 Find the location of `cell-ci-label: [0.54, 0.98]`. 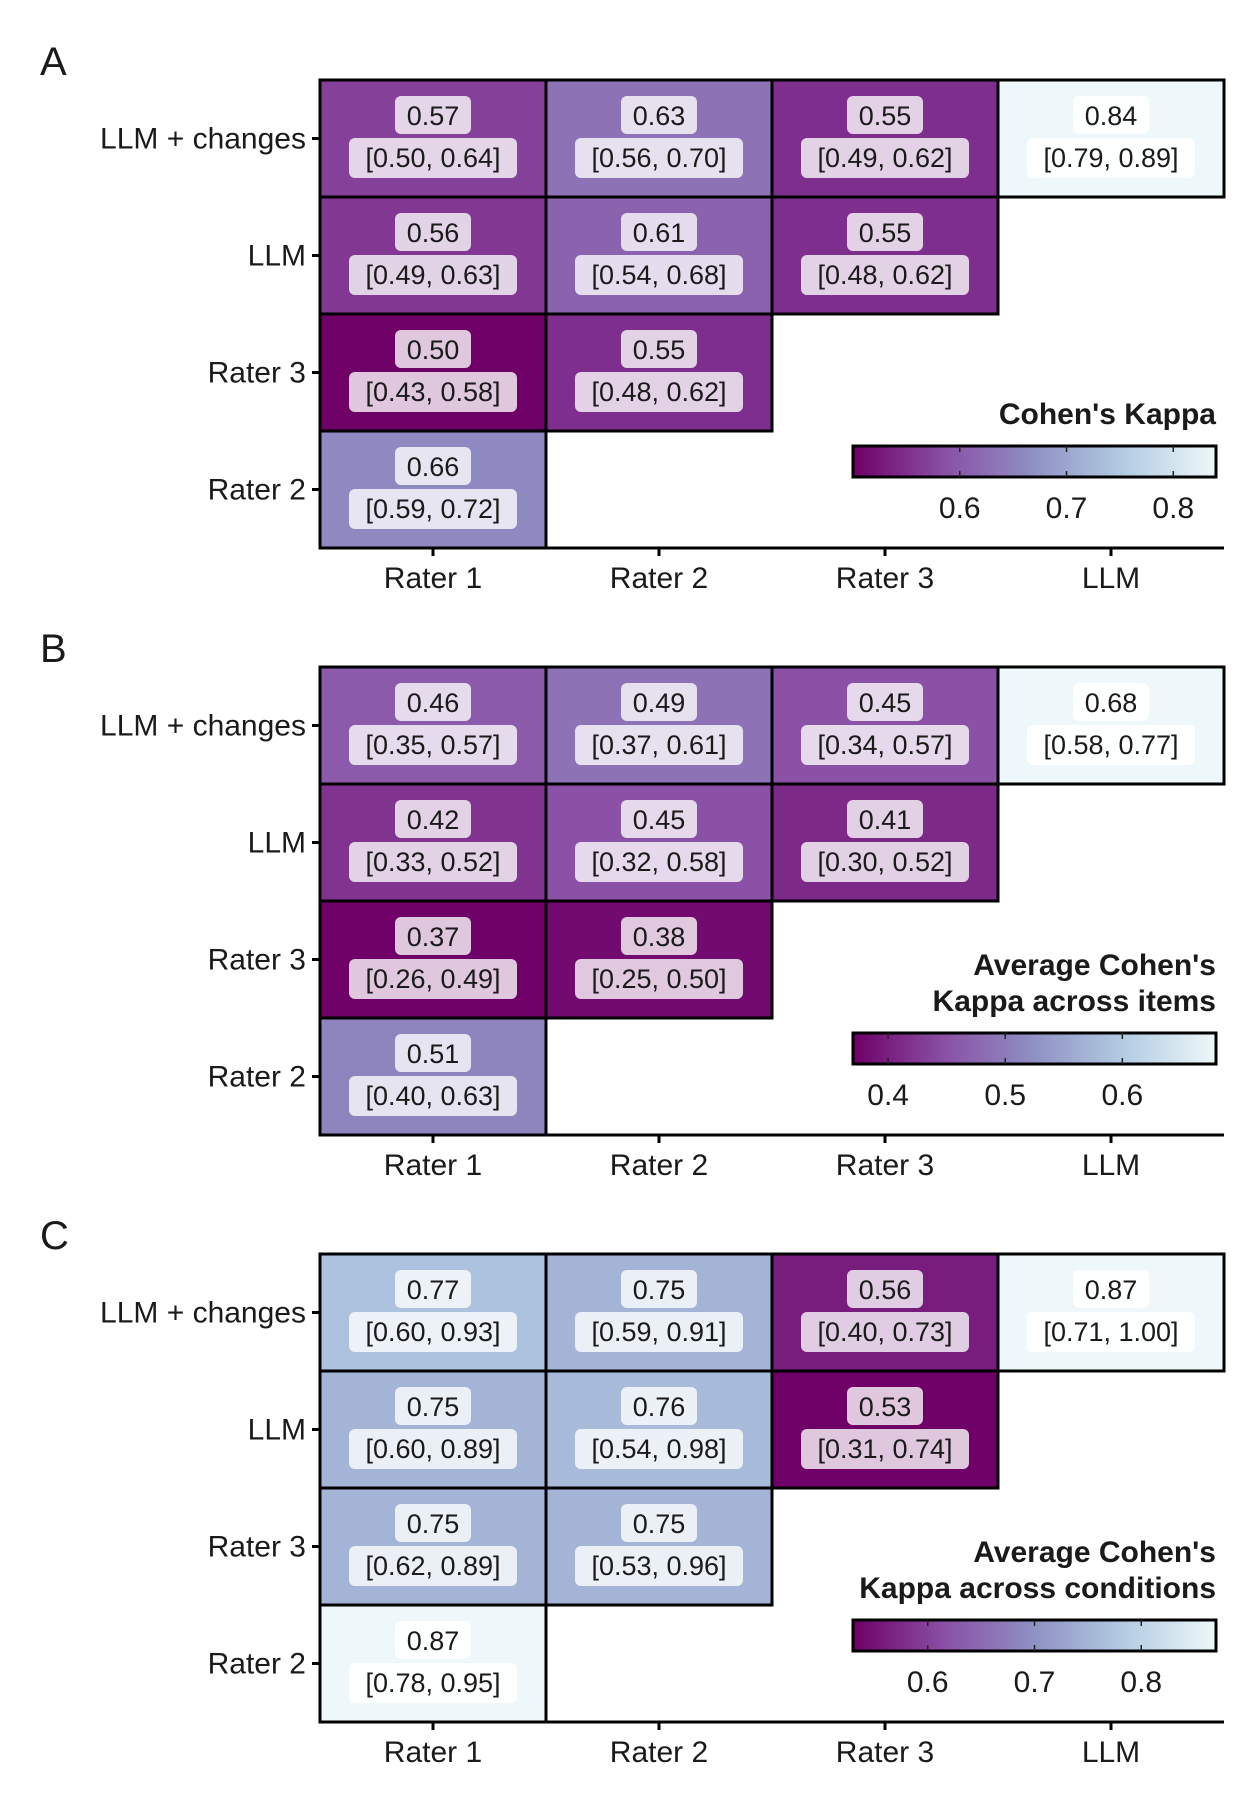

cell-ci-label: [0.54, 0.98] is located at coordinates (658, 1449).